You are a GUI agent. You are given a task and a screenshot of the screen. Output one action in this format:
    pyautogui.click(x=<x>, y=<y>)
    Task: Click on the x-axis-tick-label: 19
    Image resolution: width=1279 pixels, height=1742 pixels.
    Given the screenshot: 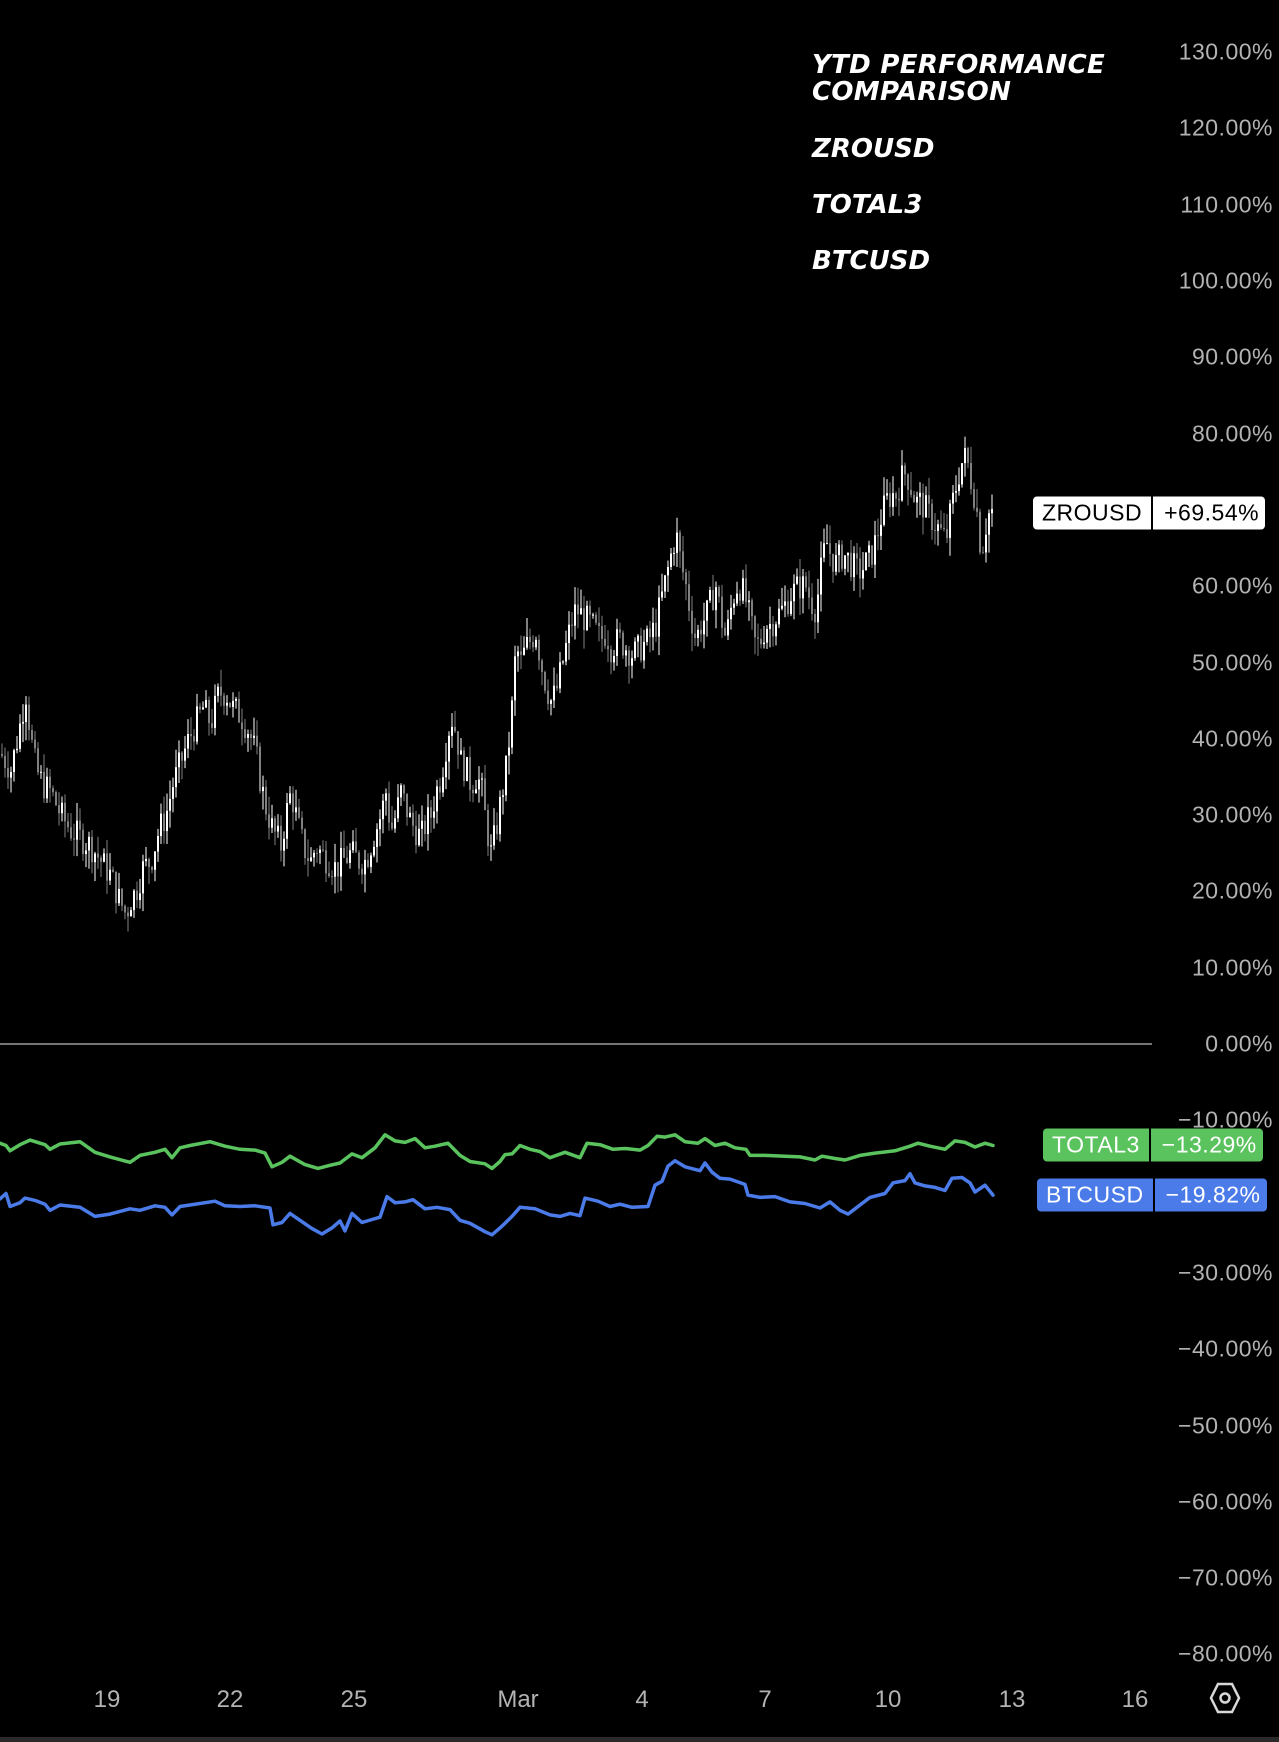 What is the action you would take?
    pyautogui.click(x=107, y=1699)
    